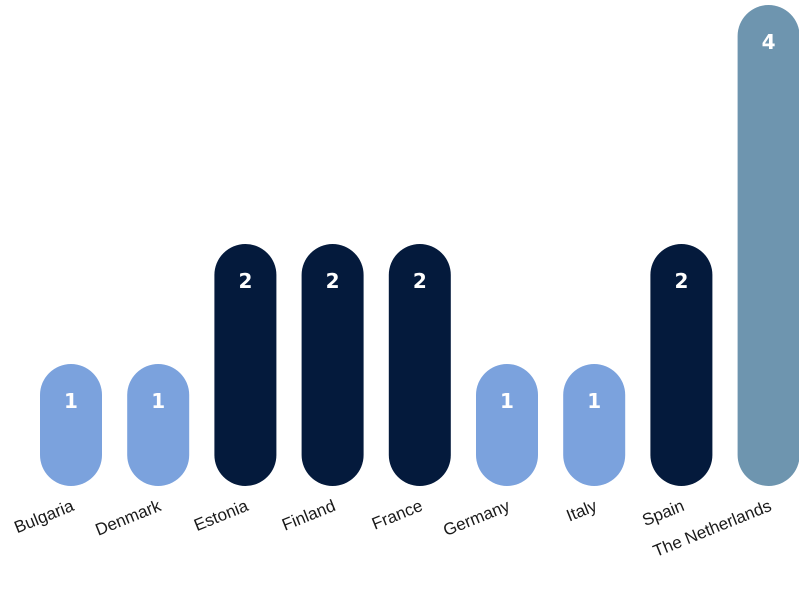 The width and height of the screenshot is (799, 591). What do you see at coordinates (221, 515) in the screenshot?
I see `category-label-estonia: Estonia` at bounding box center [221, 515].